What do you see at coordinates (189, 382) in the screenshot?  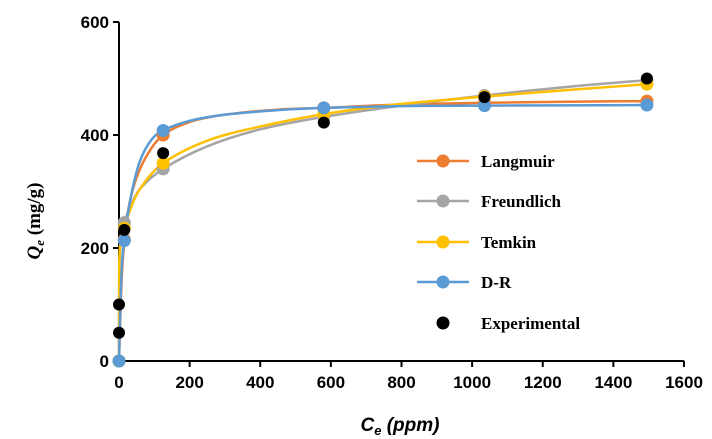 I see `x-tick-label: 200` at bounding box center [189, 382].